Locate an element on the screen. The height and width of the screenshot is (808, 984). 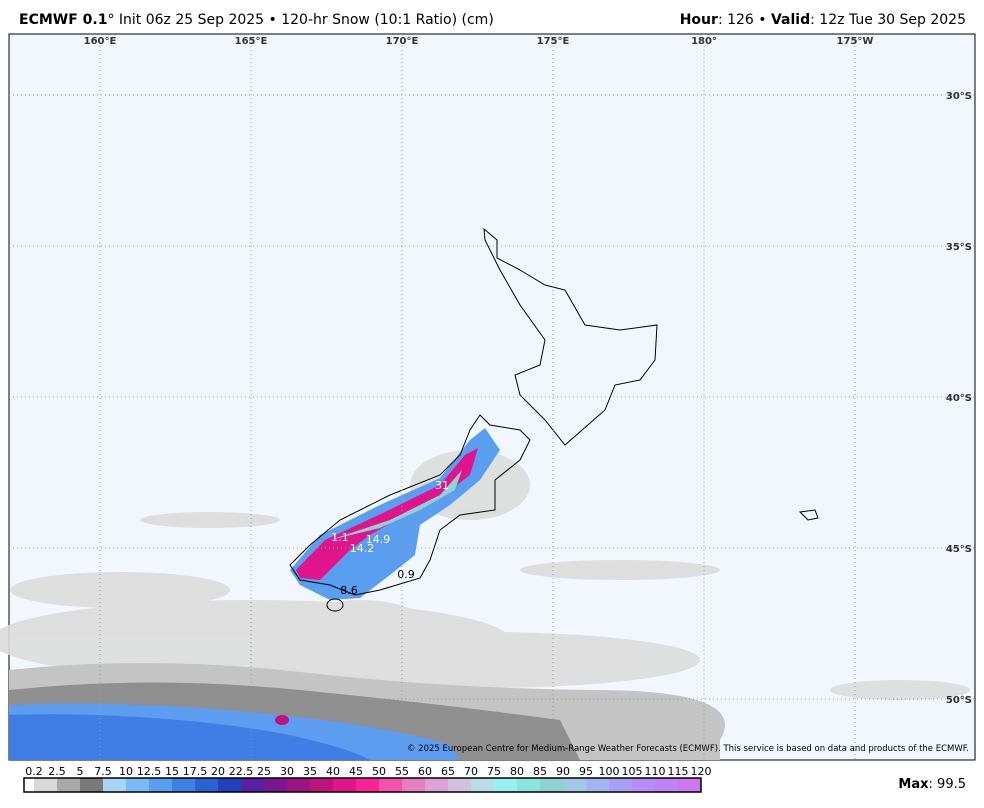
lon-label: 180° is located at coordinates (704, 41).